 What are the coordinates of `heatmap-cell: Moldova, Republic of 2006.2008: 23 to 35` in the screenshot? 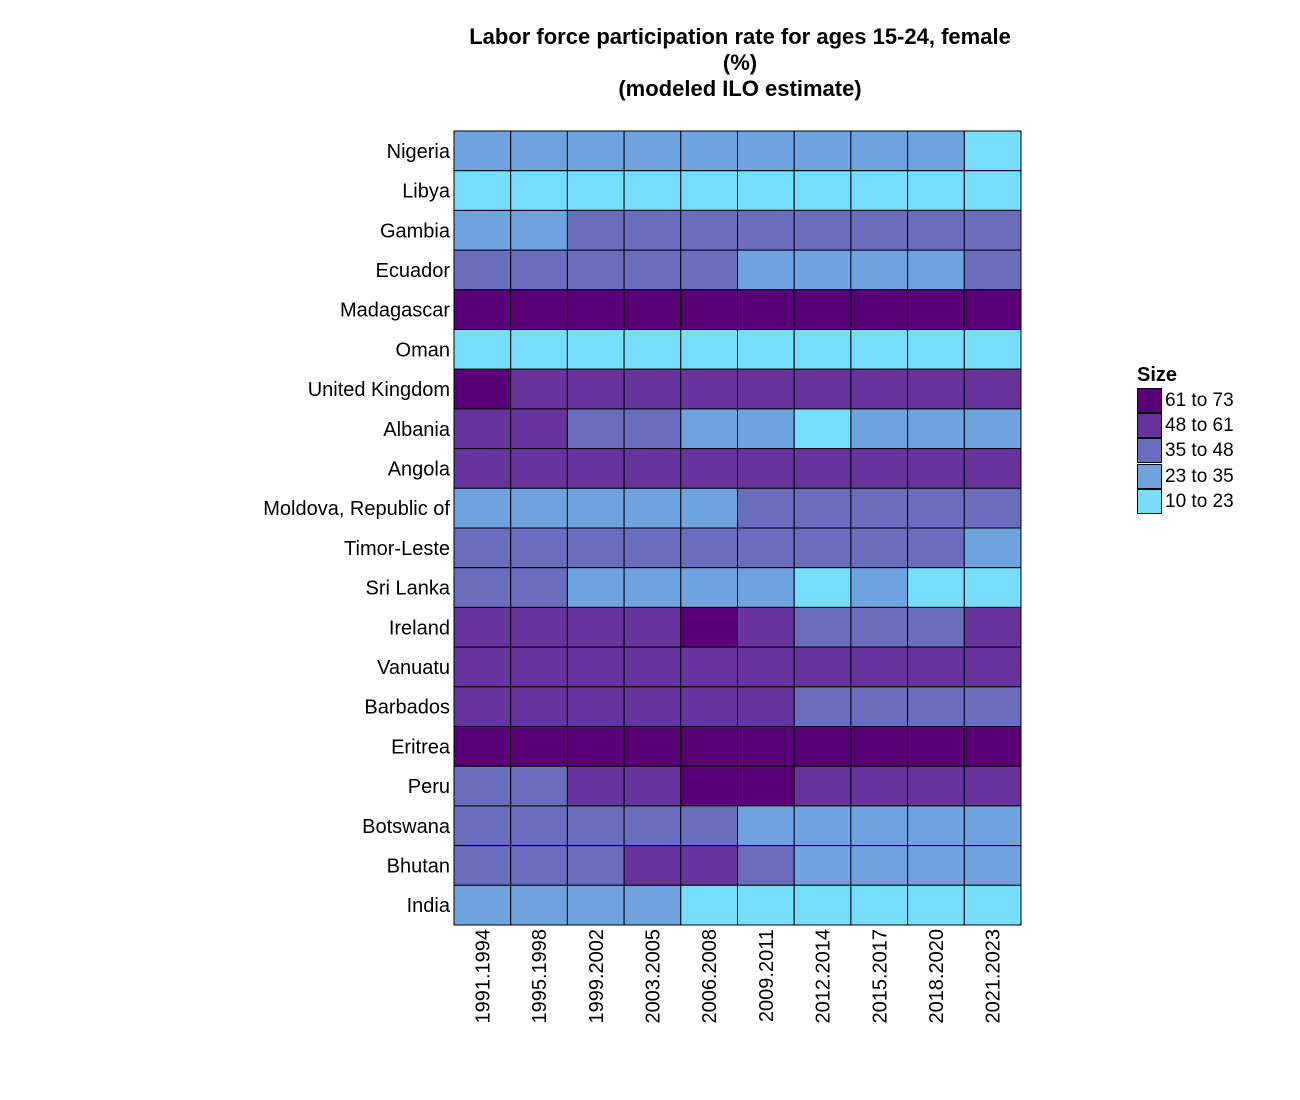 It's located at (709, 508).